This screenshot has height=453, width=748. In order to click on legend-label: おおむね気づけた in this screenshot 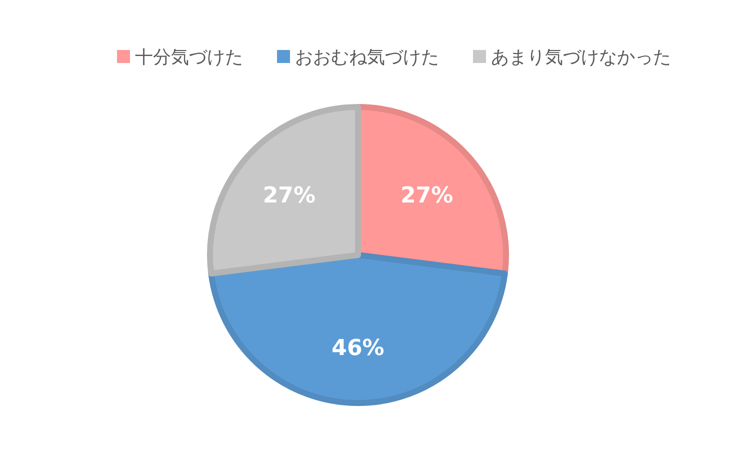, I will do `click(367, 57)`.